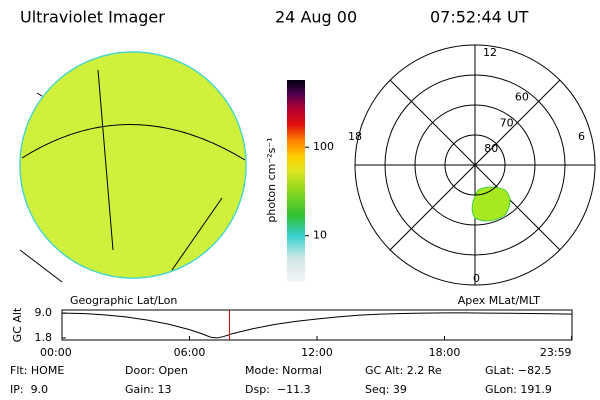 The height and width of the screenshot is (400, 600). What do you see at coordinates (278, 389) in the screenshot?
I see `status-field: Dsp: −11.3` at bounding box center [278, 389].